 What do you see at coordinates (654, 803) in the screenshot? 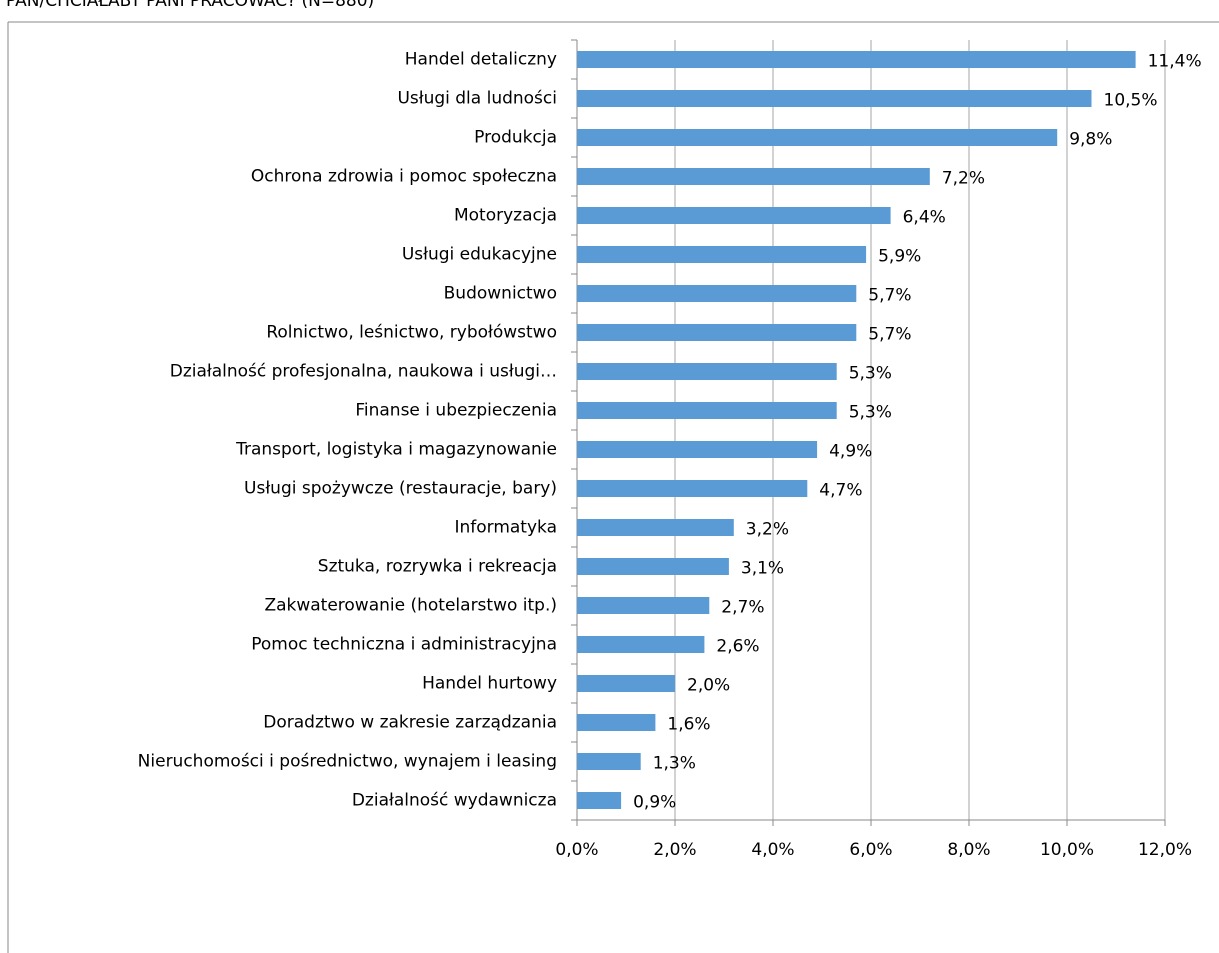
I see `value-label: 0,9%` at bounding box center [654, 803].